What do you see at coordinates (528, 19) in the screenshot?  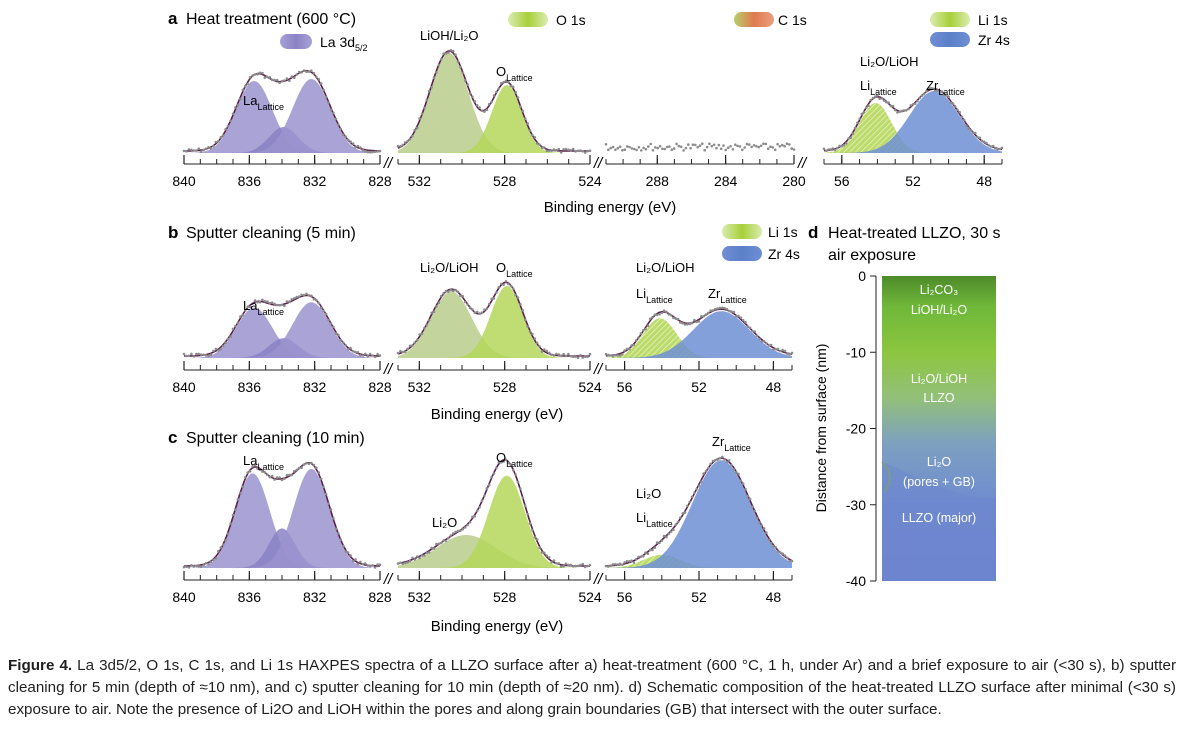 I see `legend-o-swatch` at bounding box center [528, 19].